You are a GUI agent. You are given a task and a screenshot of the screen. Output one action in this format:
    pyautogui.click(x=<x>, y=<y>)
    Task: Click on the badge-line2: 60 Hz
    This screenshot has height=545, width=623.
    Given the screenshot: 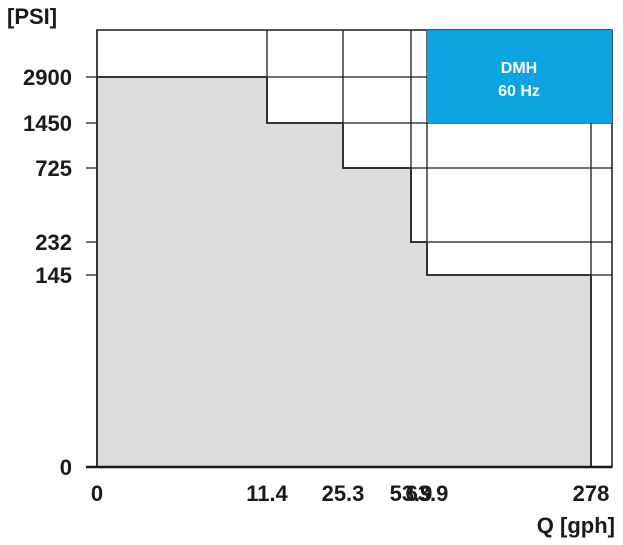 What is the action you would take?
    pyautogui.click(x=519, y=91)
    